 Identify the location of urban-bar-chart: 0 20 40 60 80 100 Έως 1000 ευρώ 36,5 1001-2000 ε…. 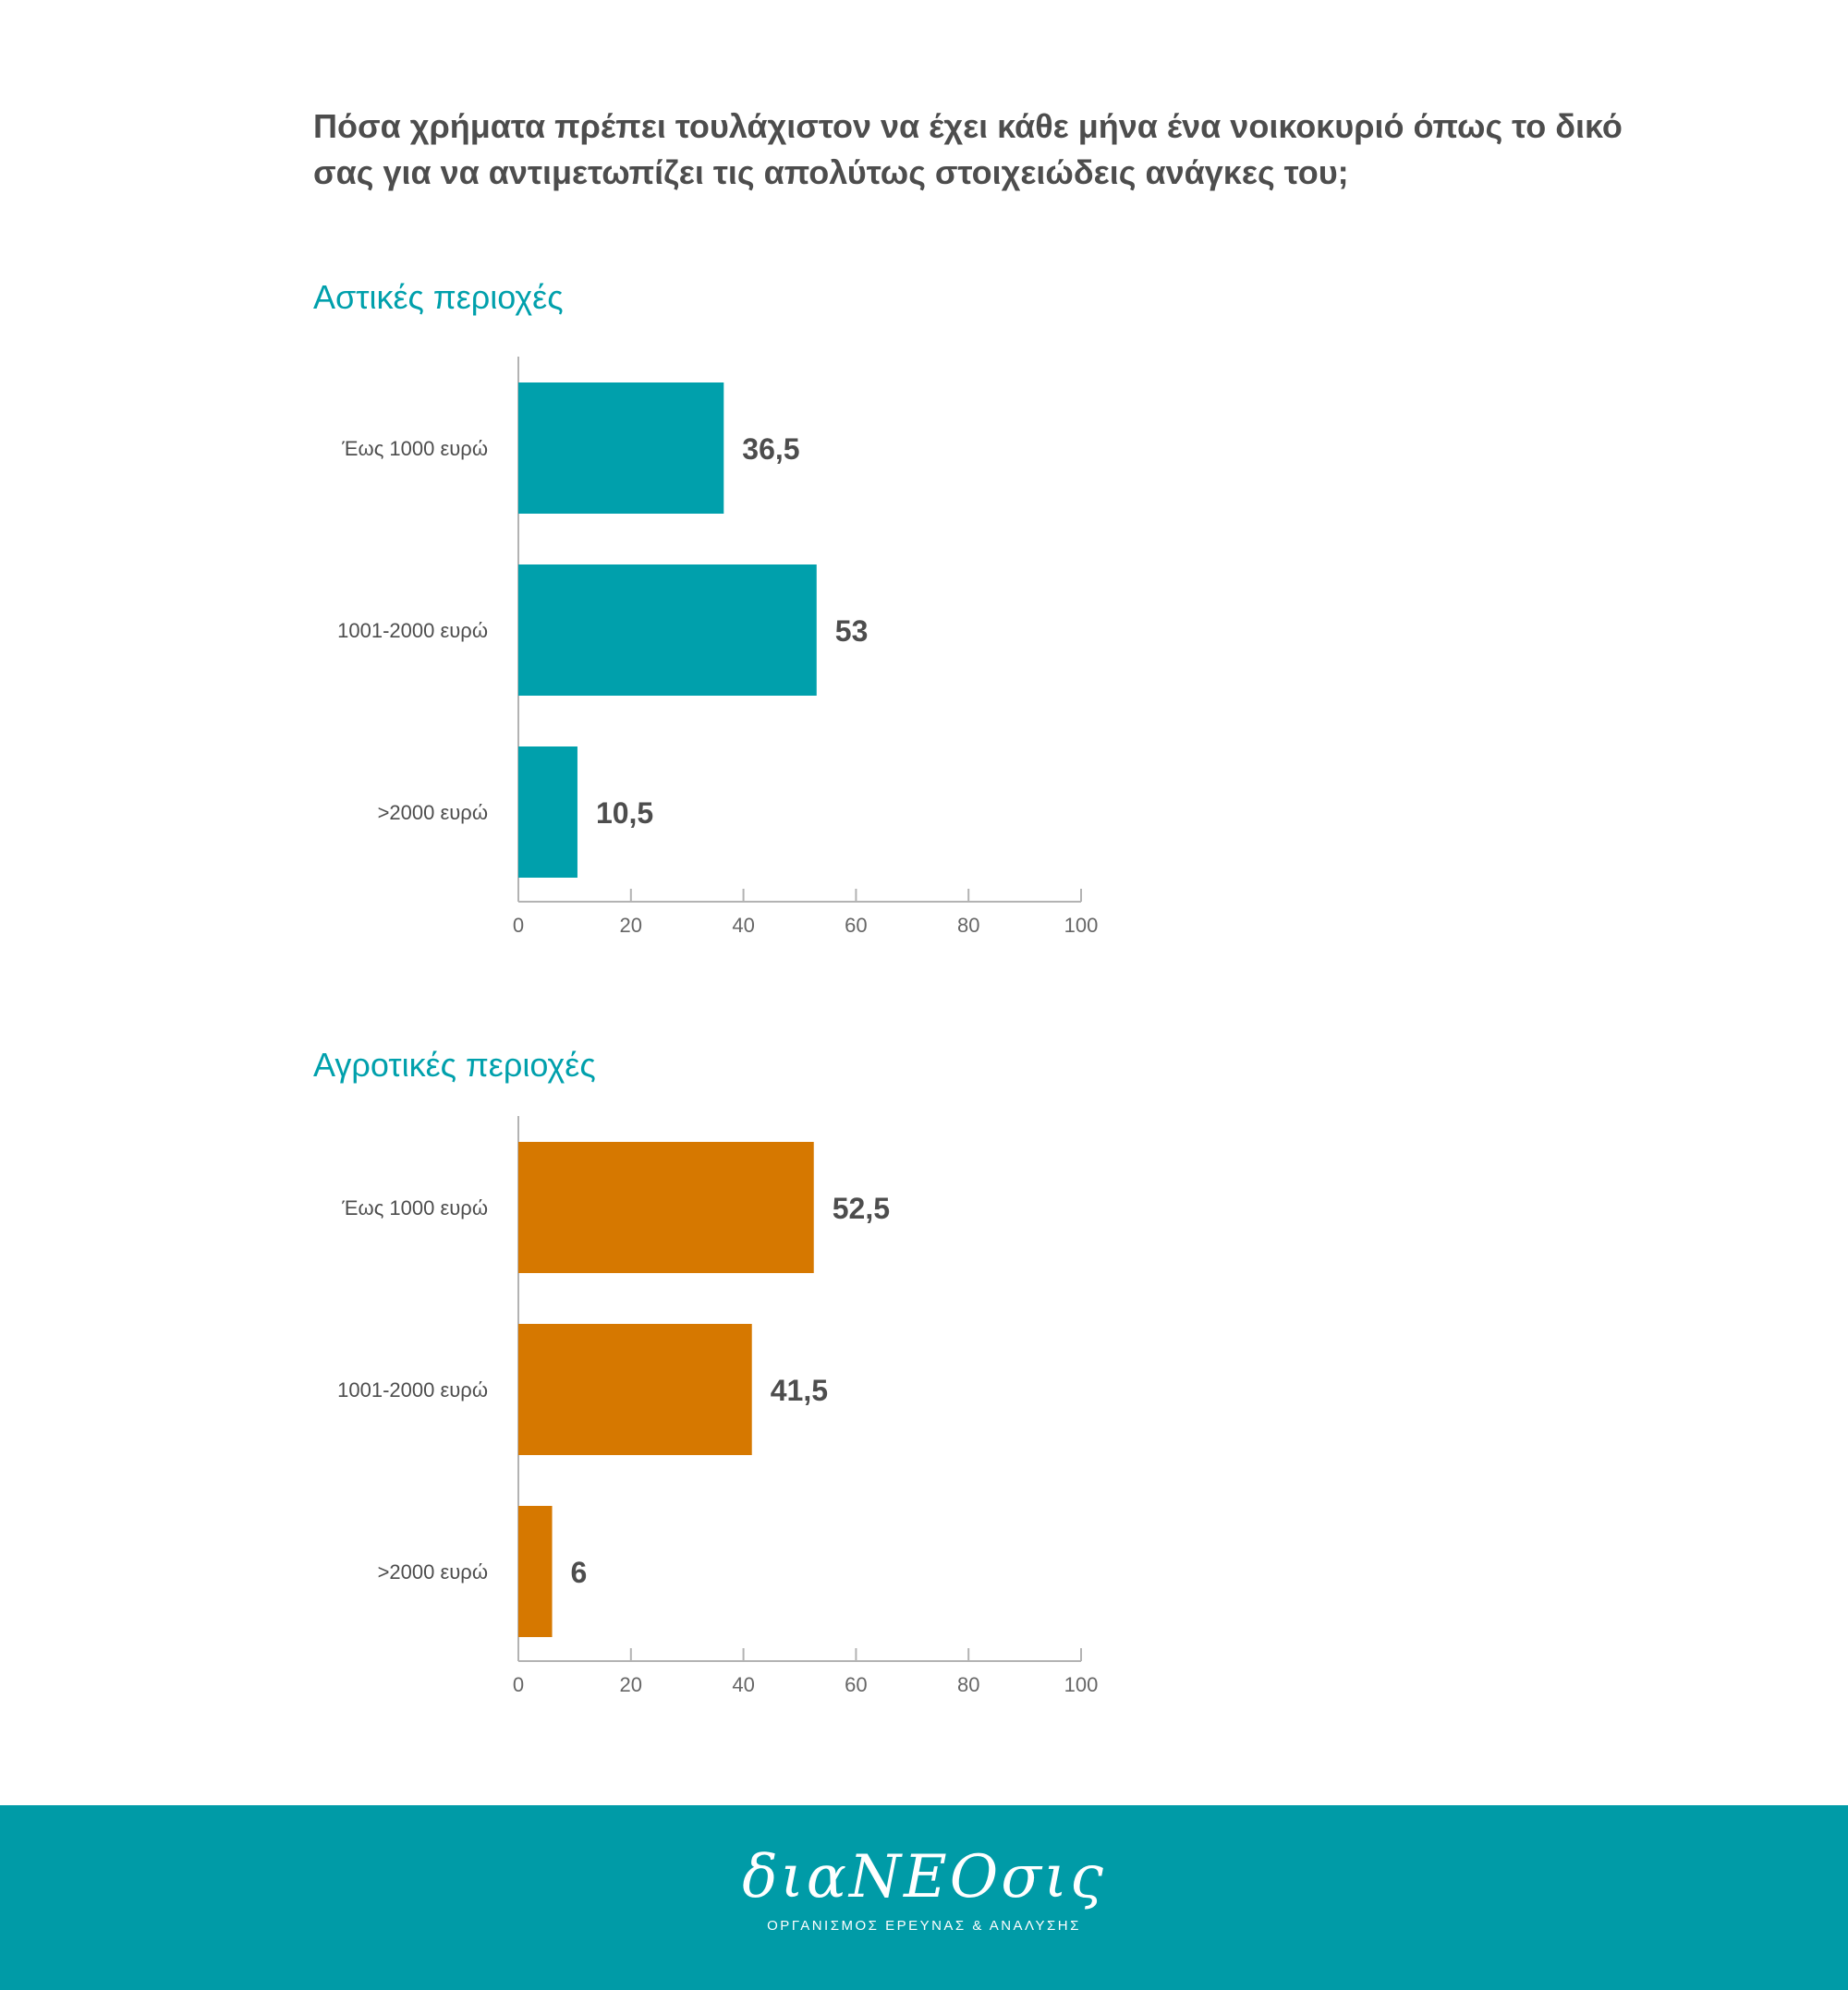
(718, 647).